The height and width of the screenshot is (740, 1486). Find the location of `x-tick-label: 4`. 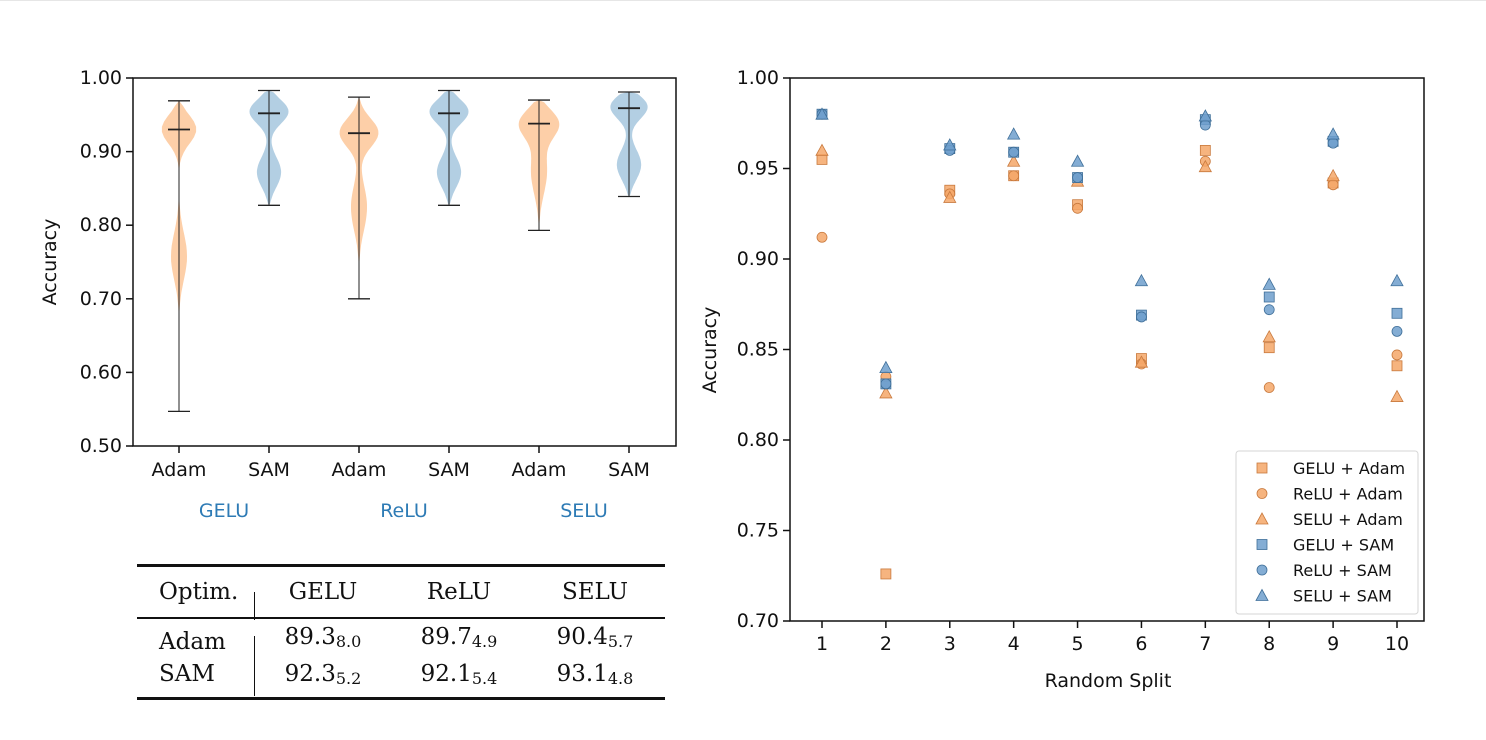

x-tick-label: 4 is located at coordinates (1014, 644).